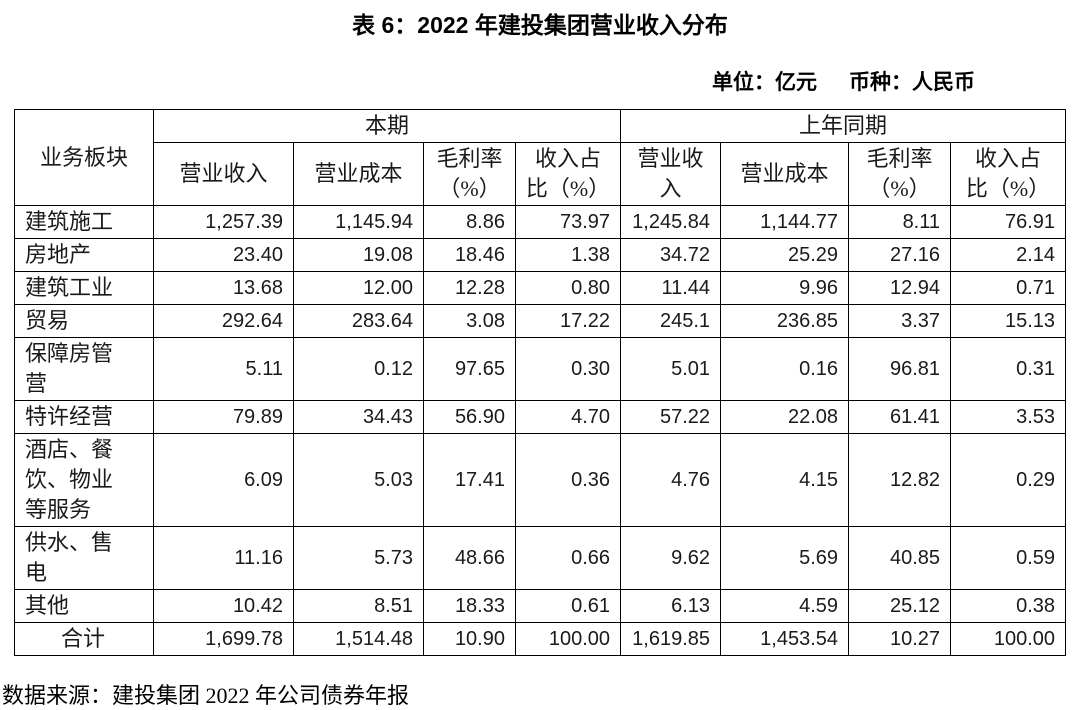 This screenshot has width=1080, height=710. I want to click on cell: 5.69, so click(785, 558).